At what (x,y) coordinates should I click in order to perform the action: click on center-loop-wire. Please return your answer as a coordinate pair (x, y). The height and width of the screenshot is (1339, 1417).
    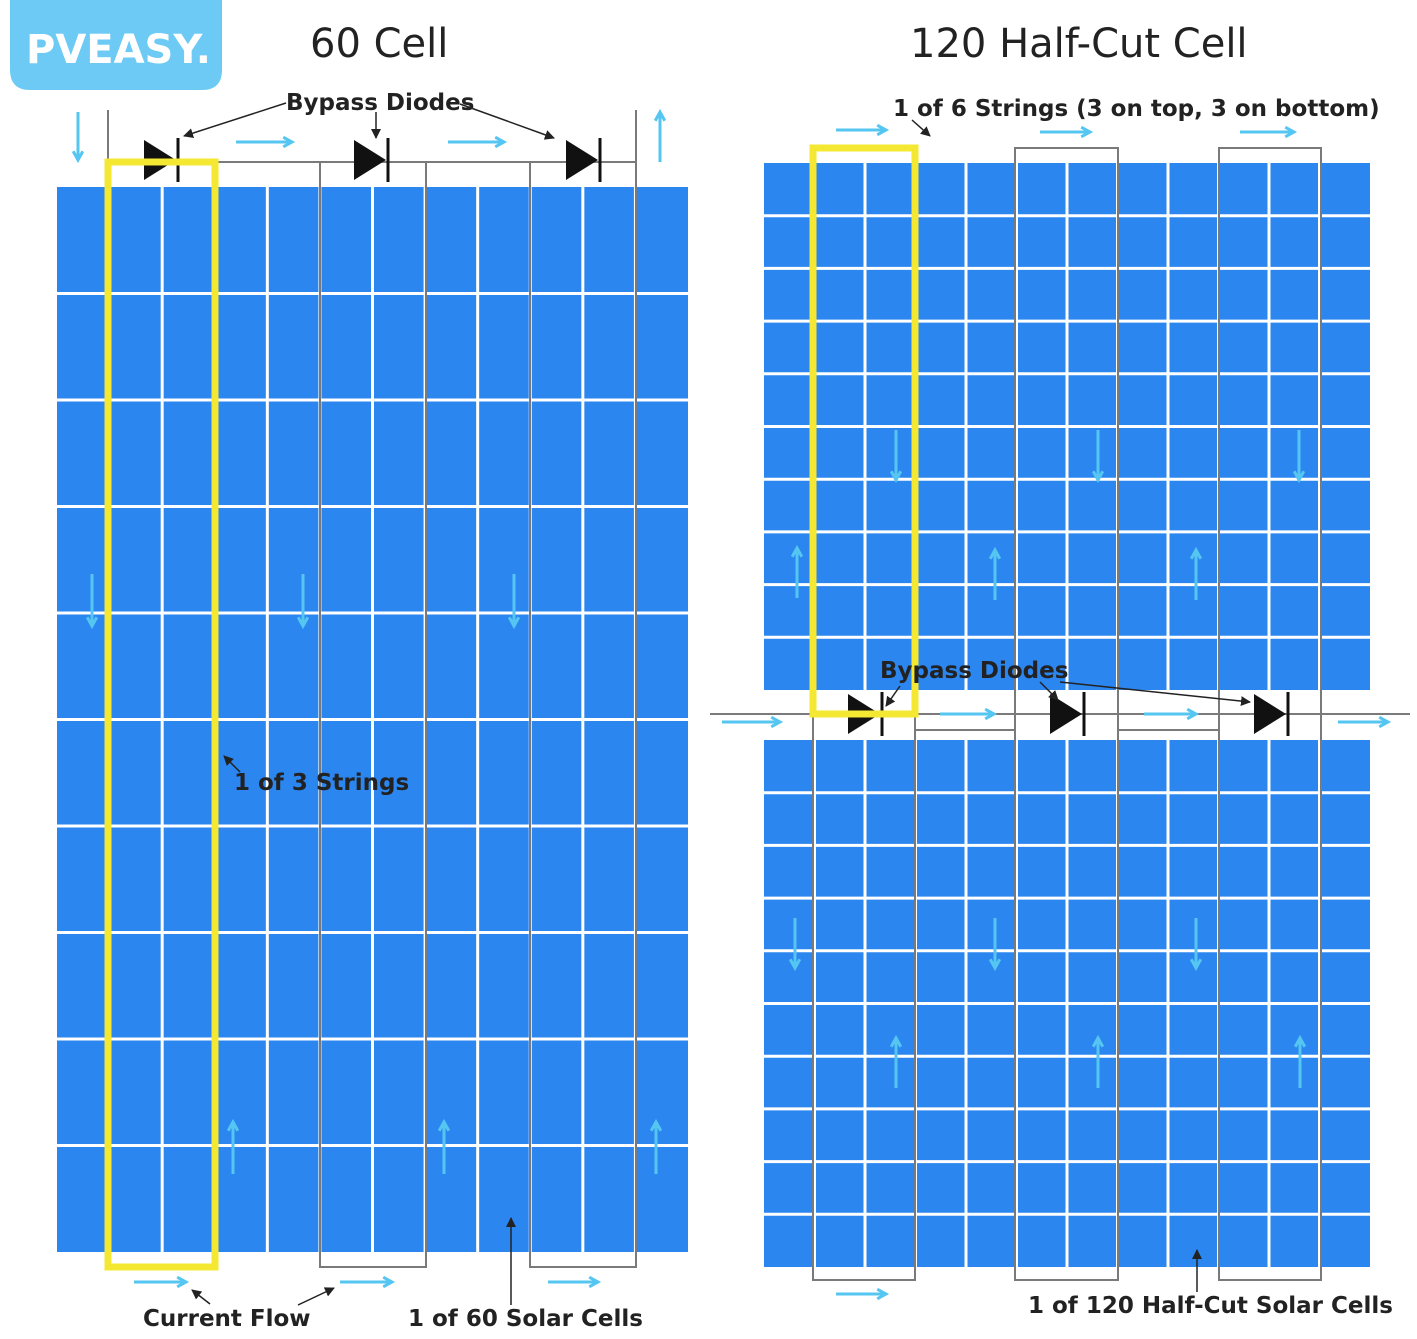
    Looking at the image, I should click on (1168, 722).